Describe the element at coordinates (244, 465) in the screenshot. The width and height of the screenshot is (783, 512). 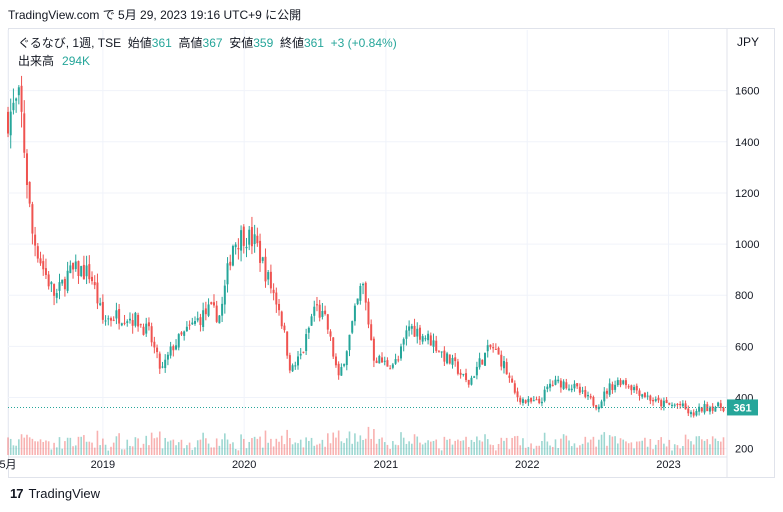
I see `x-tick-label: 2020` at that location.